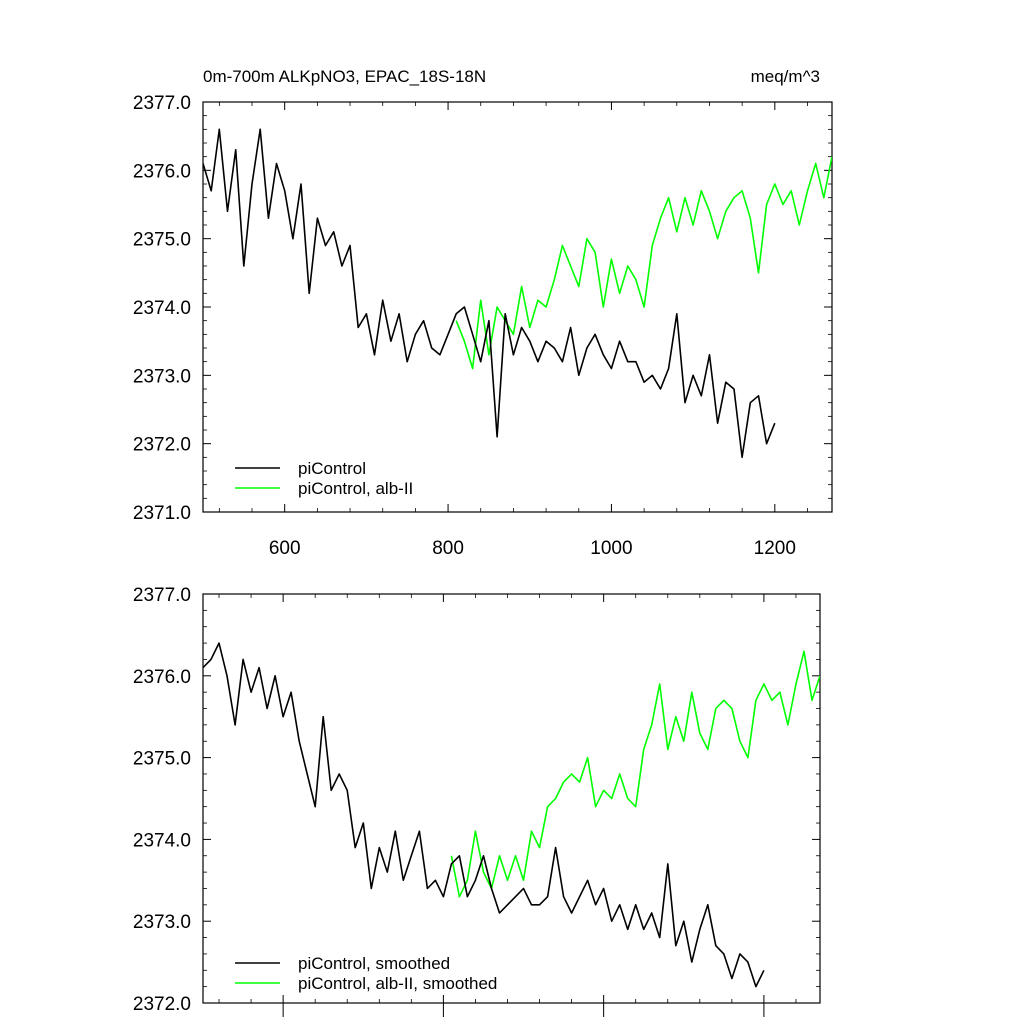 Image resolution: width=1024 pixels, height=1024 pixels. I want to click on chart-units: meq/m^3, so click(785, 76).